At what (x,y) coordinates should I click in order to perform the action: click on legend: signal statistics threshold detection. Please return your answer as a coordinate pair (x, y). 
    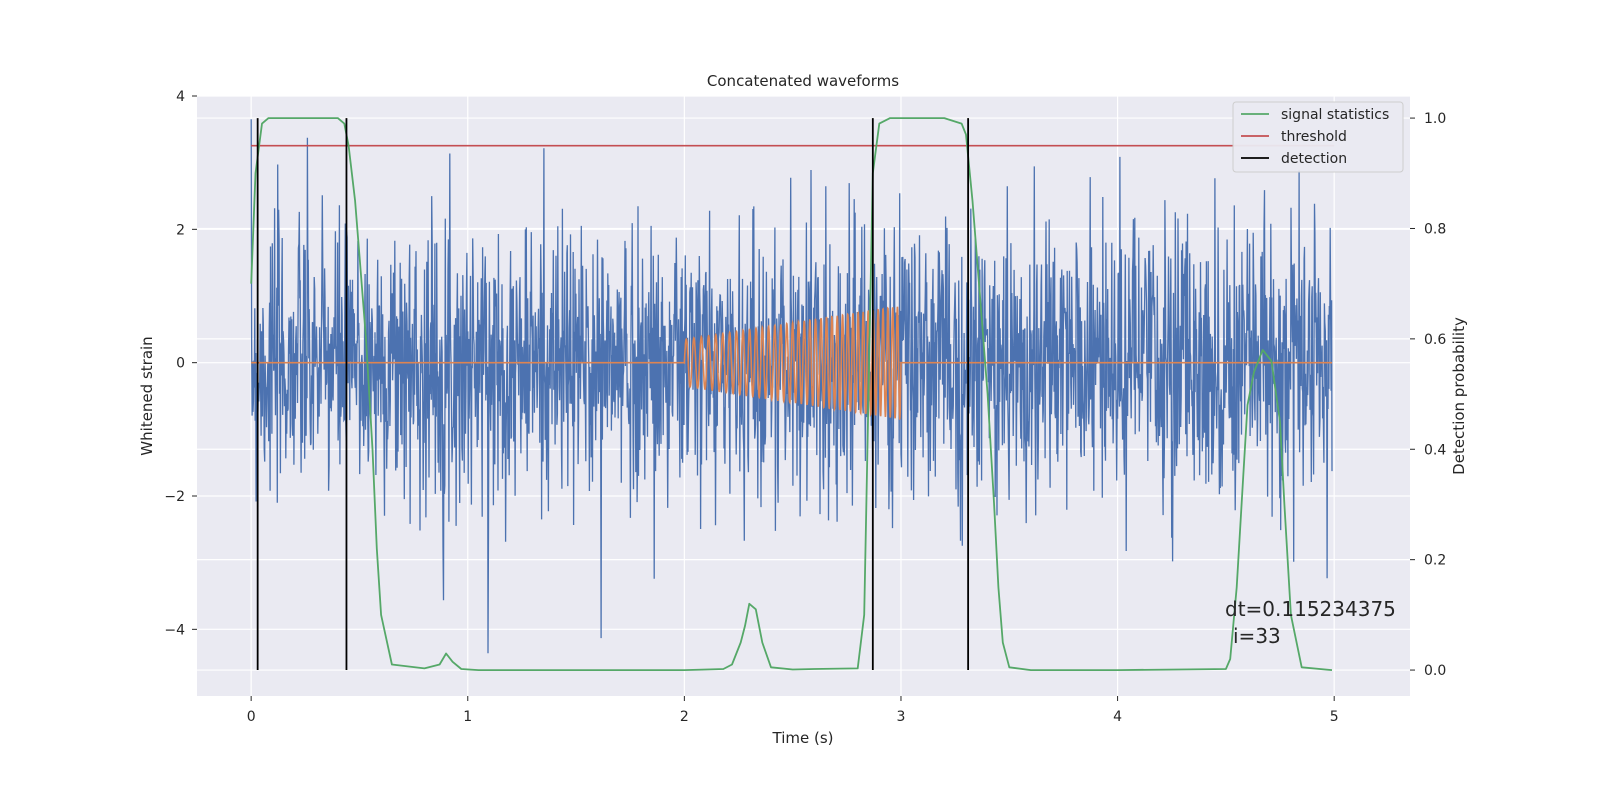
    Looking at the image, I should click on (1318, 137).